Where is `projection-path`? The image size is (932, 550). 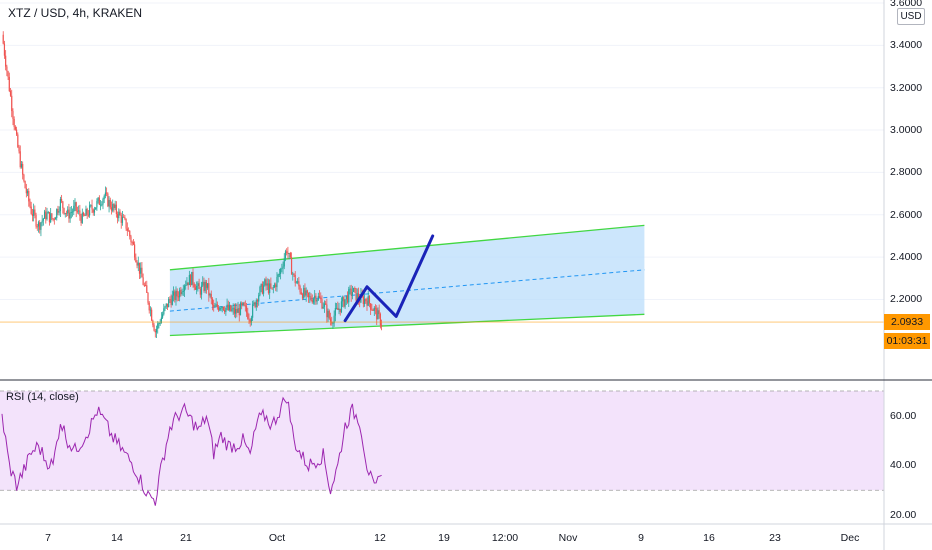 projection-path is located at coordinates (389, 278).